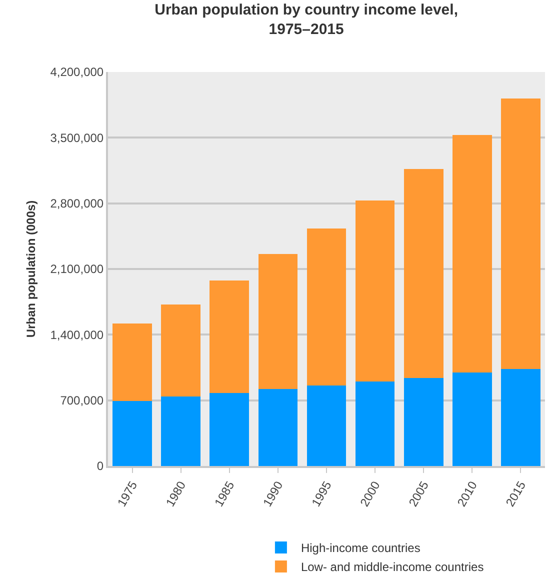 This screenshot has height=583, width=547. I want to click on y-tick-label: 2,100,000, so click(77, 269).